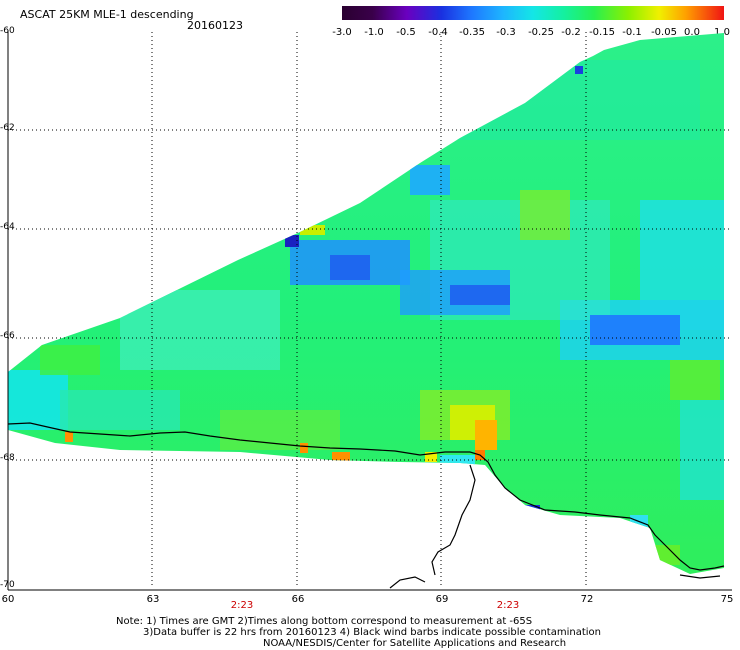  Describe the element at coordinates (727, 599) in the screenshot. I see `lon-label: 75` at that location.